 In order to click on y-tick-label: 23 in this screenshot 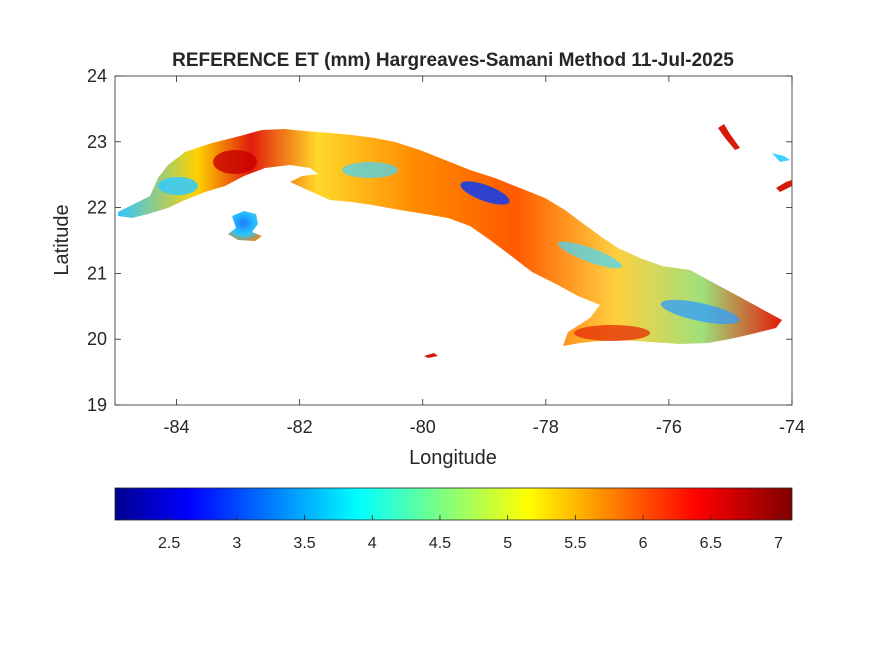, I will do `click(97, 142)`.